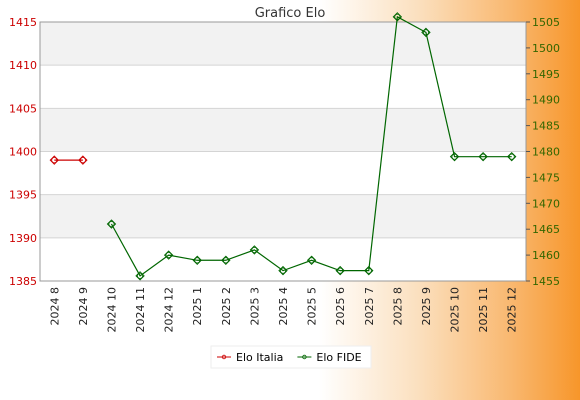  I want to click on right-tick-label: 1480, so click(546, 152).